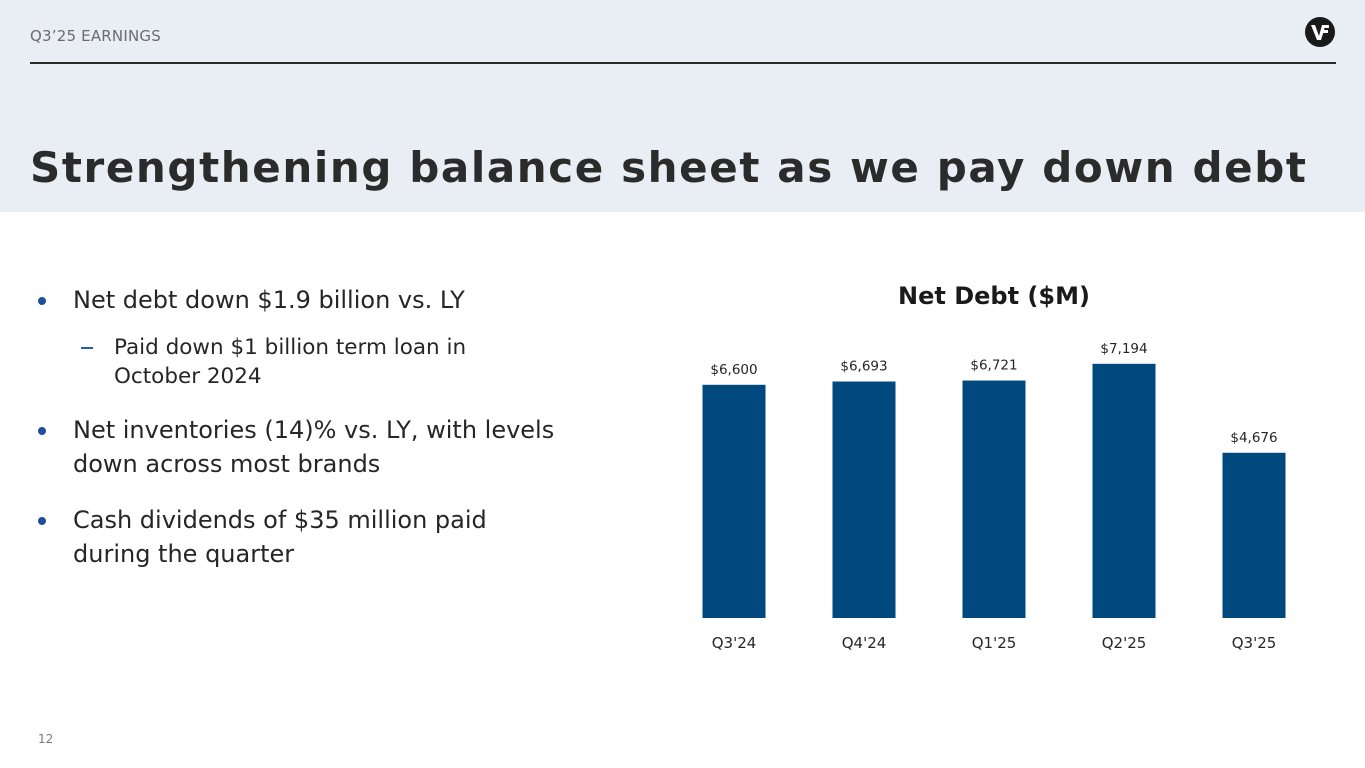  What do you see at coordinates (1253, 438) in the screenshot?
I see `data-label: $4,676` at bounding box center [1253, 438].